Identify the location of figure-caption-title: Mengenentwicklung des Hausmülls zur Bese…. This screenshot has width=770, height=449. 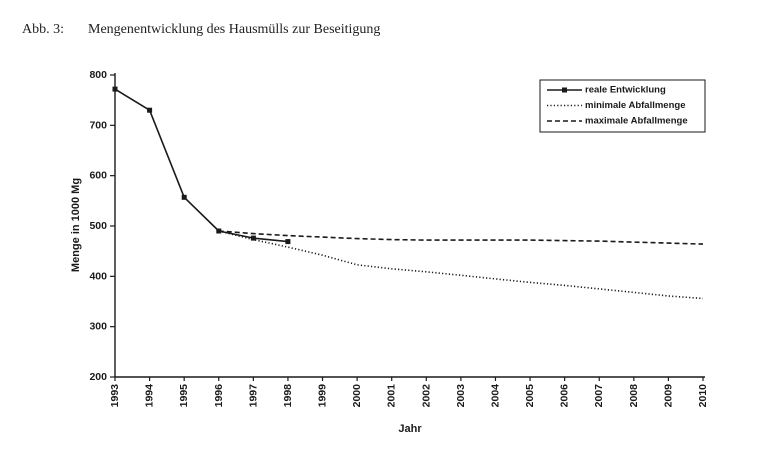
(234, 29).